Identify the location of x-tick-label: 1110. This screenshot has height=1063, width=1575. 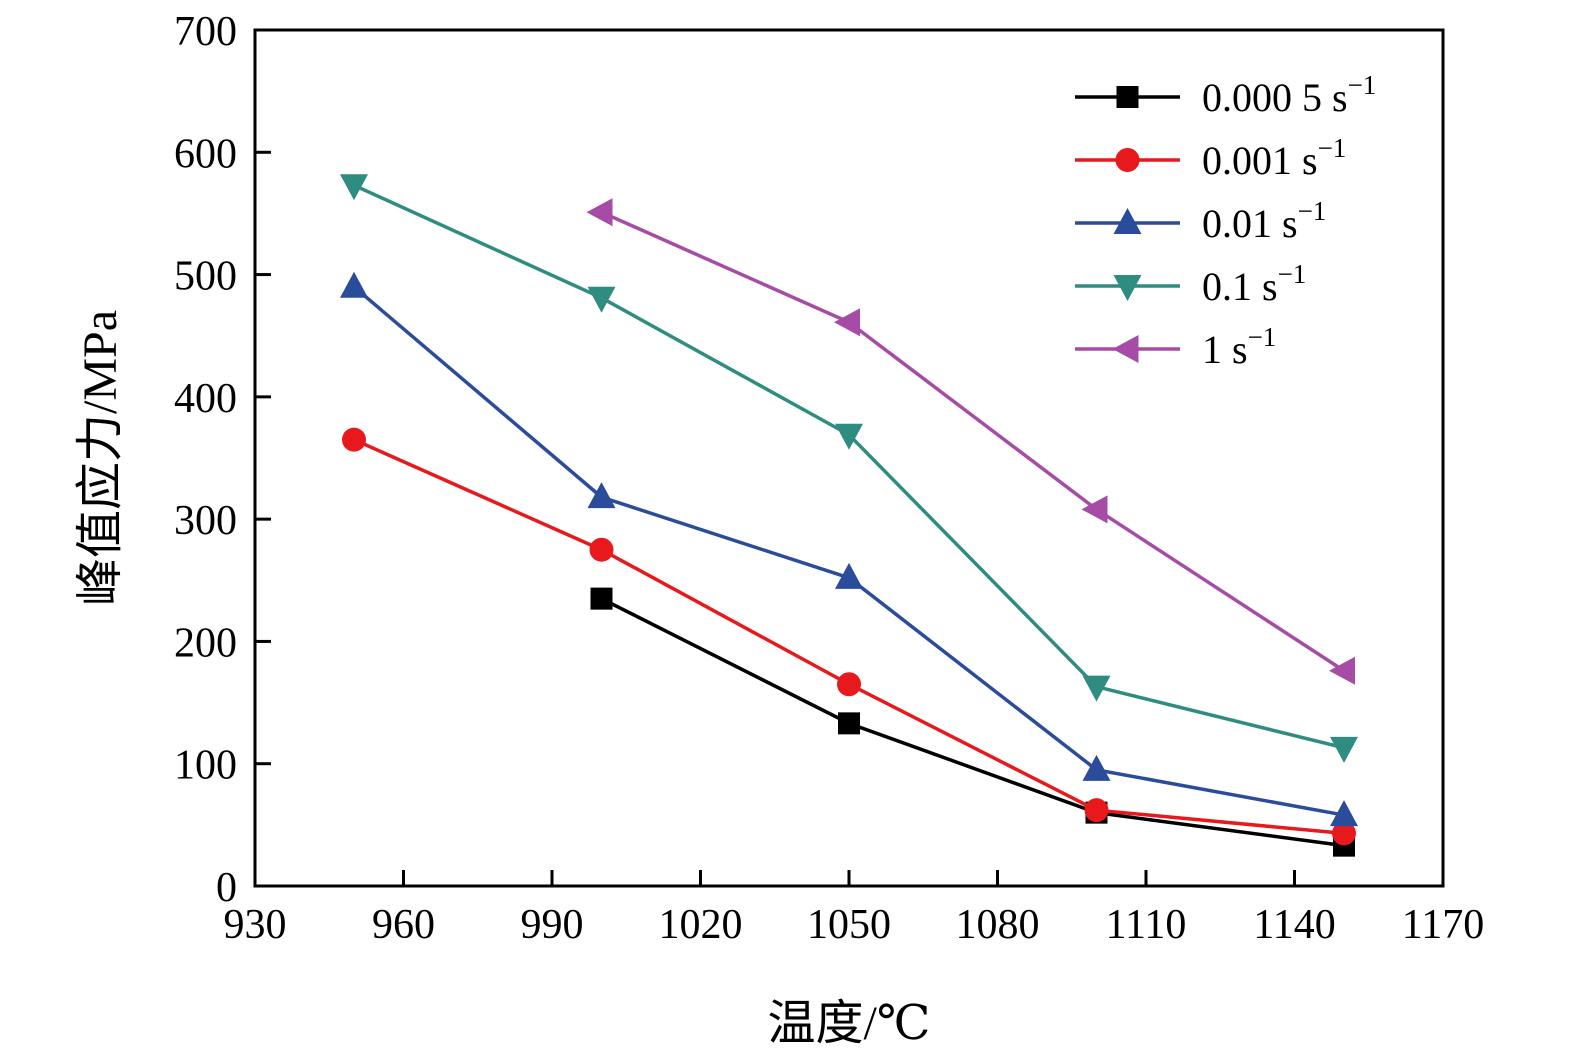
(1146, 925).